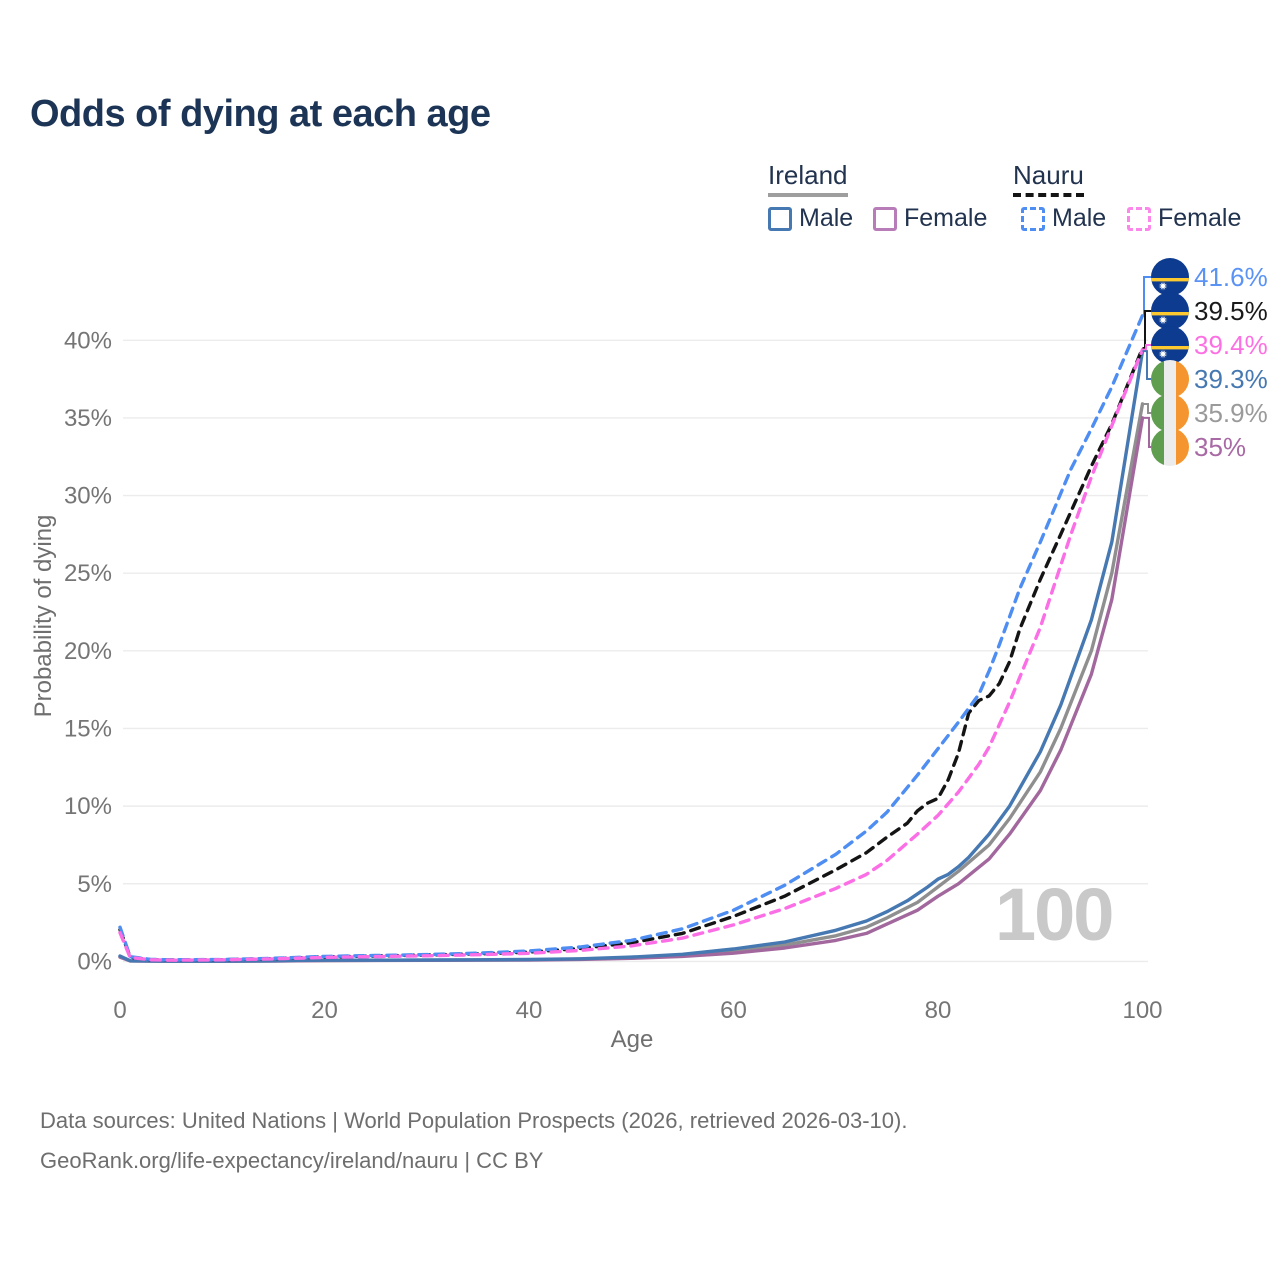  I want to click on end-label-leader-nauru-female, so click(1146, 347).